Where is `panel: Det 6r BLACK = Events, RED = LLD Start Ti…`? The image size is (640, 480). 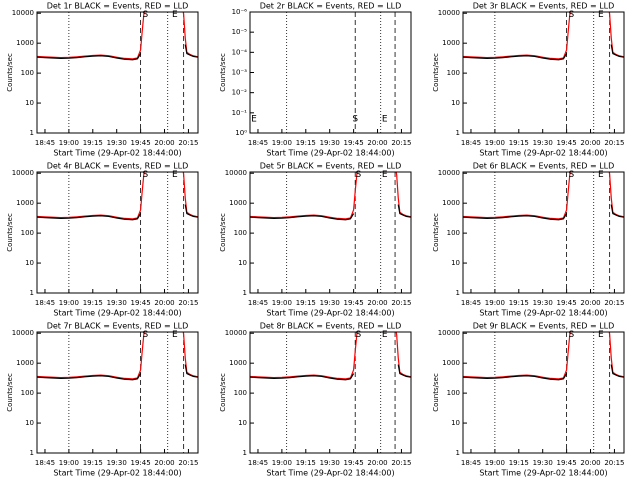
panel: Det 6r BLACK = Events, RED = LLD Start Ti… is located at coordinates (528, 240).